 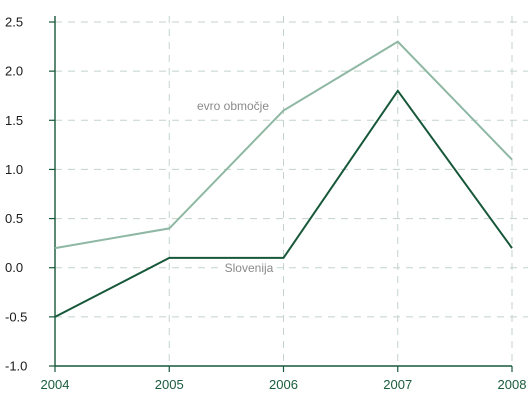 I want to click on y-tick-label: 2.5, so click(x=14, y=22).